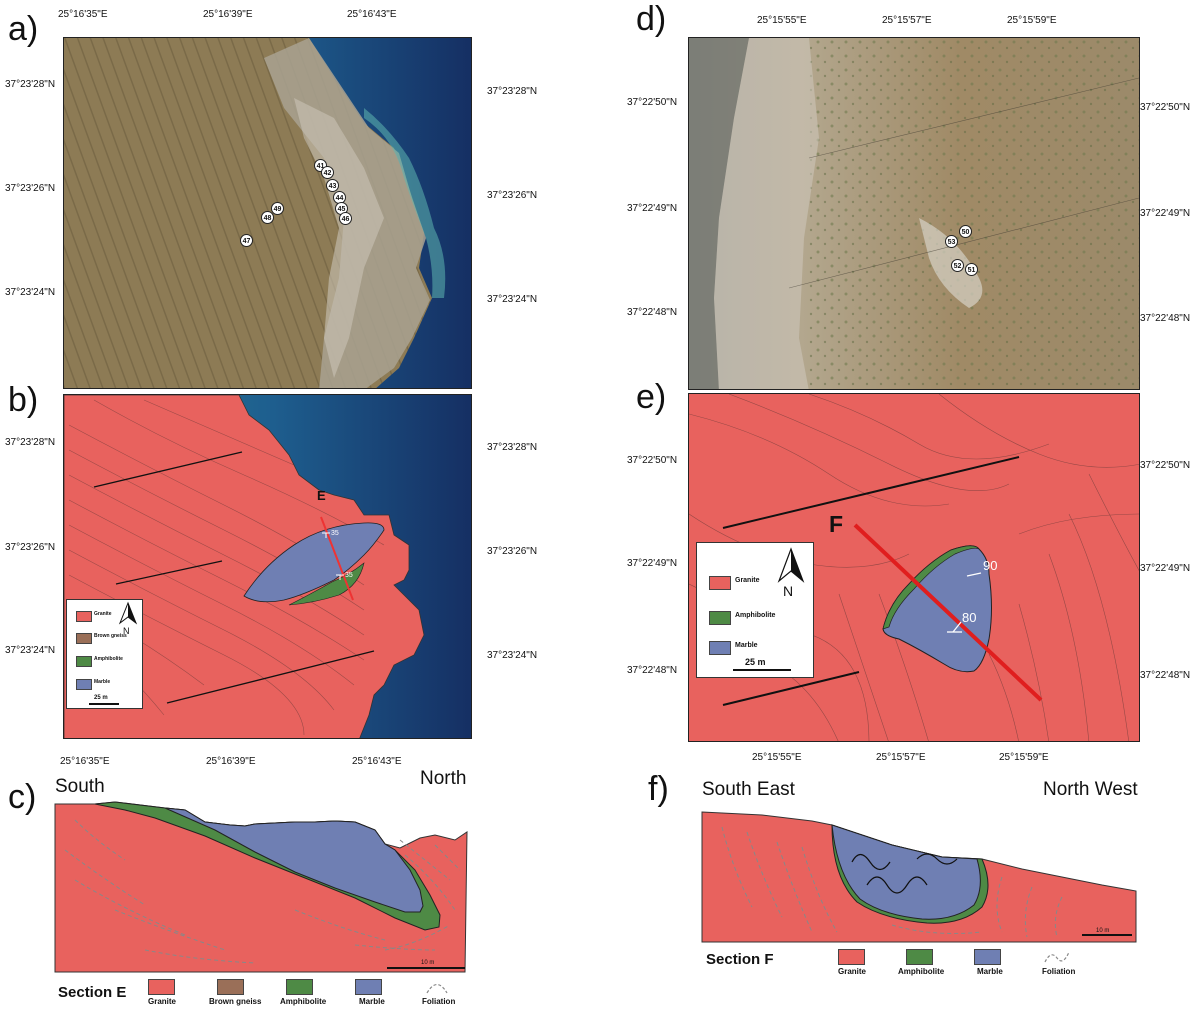  I want to click on sample-point: 49, so click(277, 208).